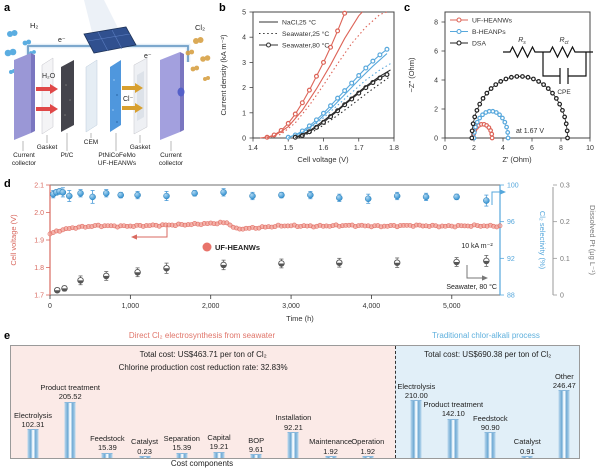 The width and height of the screenshot is (600, 471). Describe the element at coordinates (368, 446) in the screenshot. I see `cost-label-operation: Operation 1.92` at that location.